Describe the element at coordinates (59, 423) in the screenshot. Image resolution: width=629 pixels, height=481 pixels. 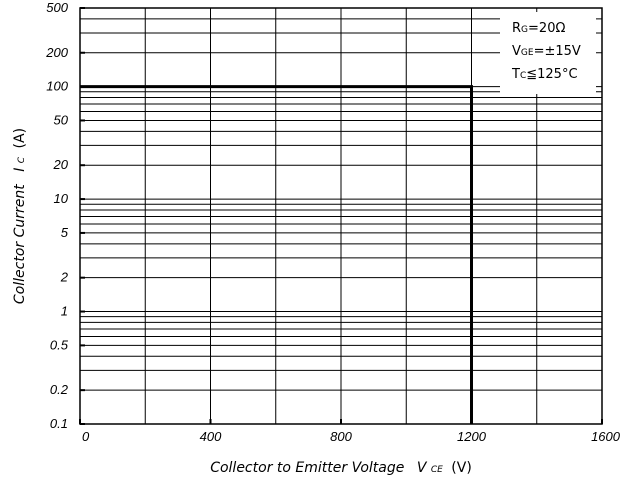
I see `y-tick-label: 0.1` at that location.